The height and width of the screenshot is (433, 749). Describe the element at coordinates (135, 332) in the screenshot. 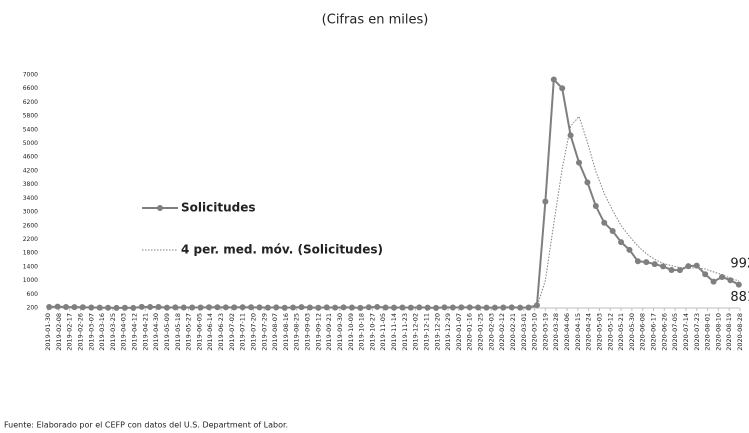

I see `x-tick-label: 2019-04-12` at that location.